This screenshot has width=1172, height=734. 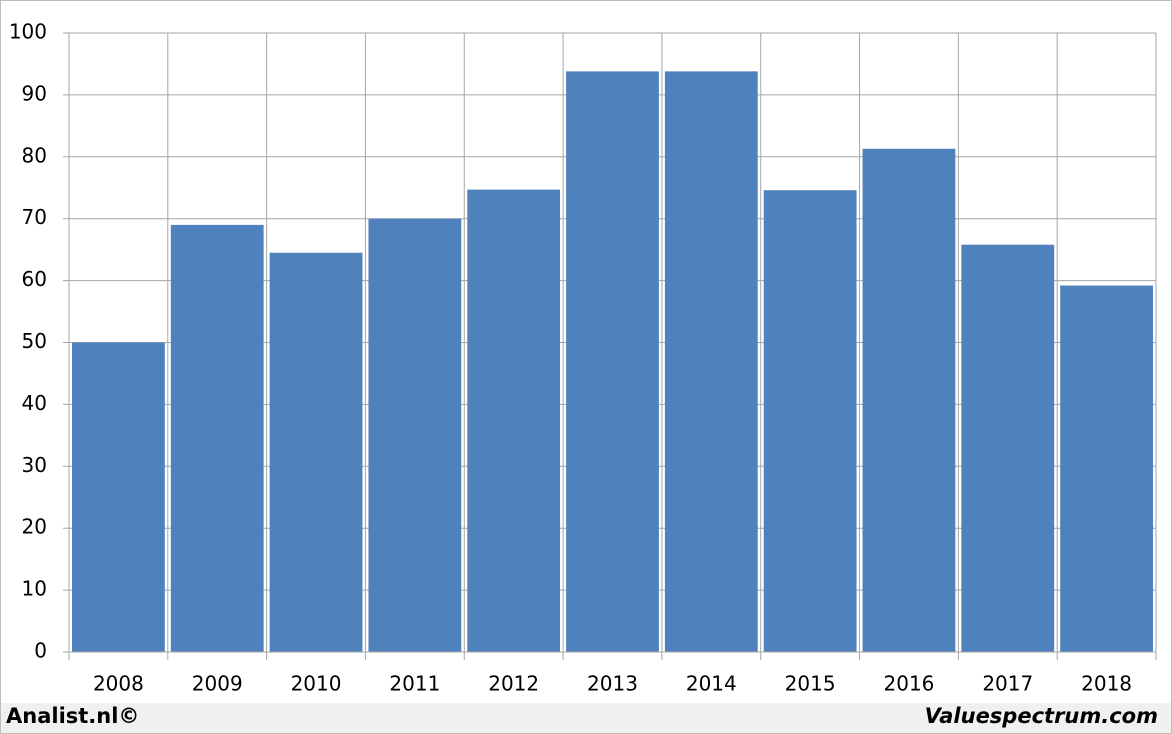 What do you see at coordinates (34, 403) in the screenshot?
I see `y-tick-label: 40` at bounding box center [34, 403].